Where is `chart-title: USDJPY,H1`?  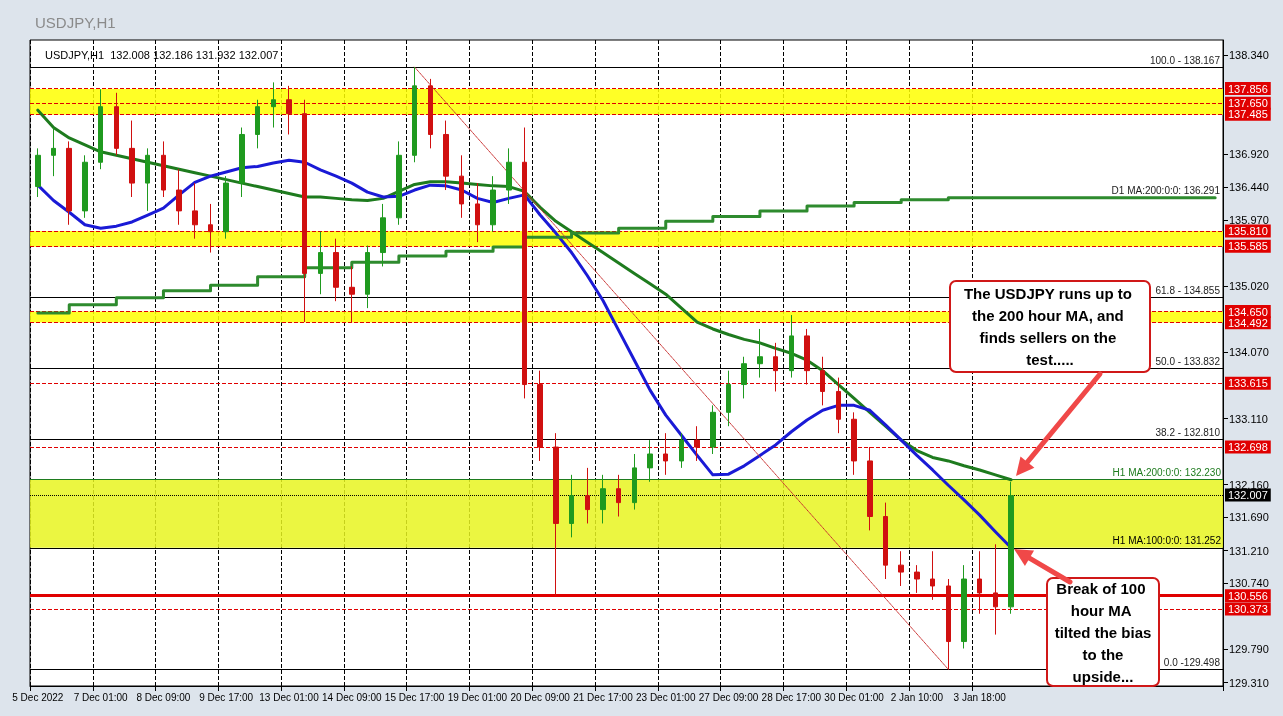
chart-title: USDJPY,H1 is located at coordinates (75, 22).